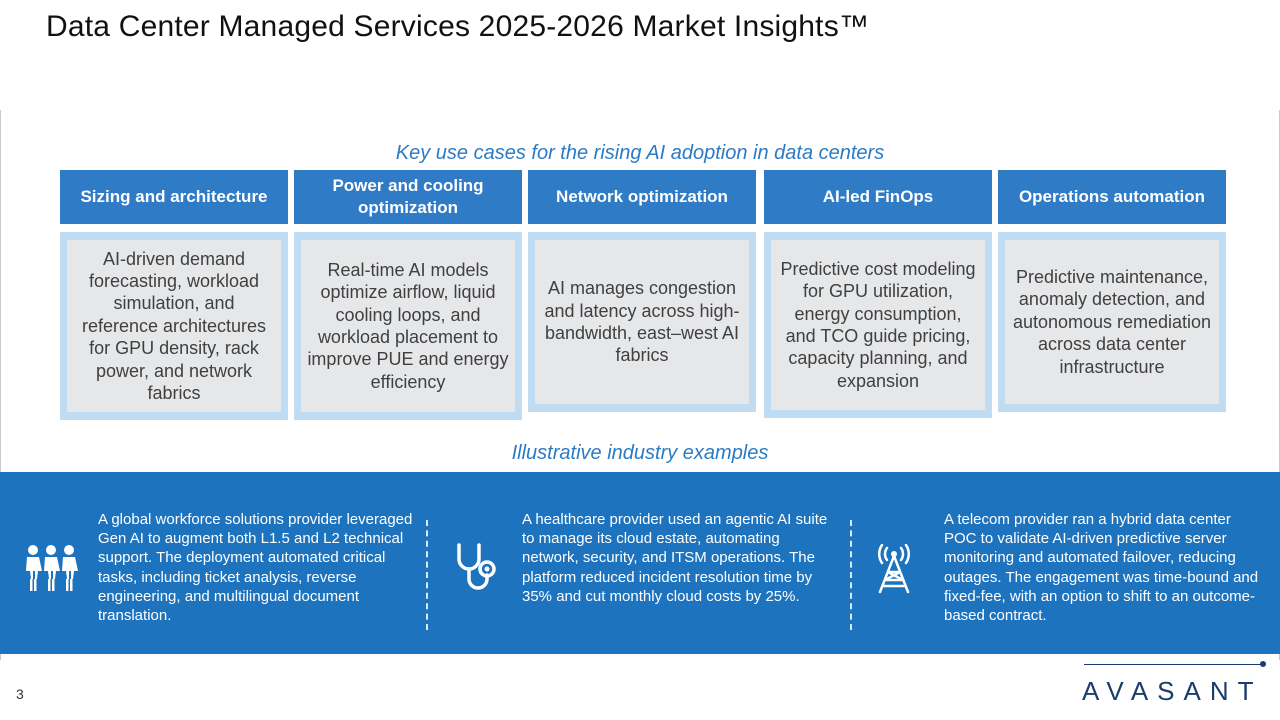 This screenshot has height=720, width=1280. I want to click on stethoscope-icon, so click(476, 571).